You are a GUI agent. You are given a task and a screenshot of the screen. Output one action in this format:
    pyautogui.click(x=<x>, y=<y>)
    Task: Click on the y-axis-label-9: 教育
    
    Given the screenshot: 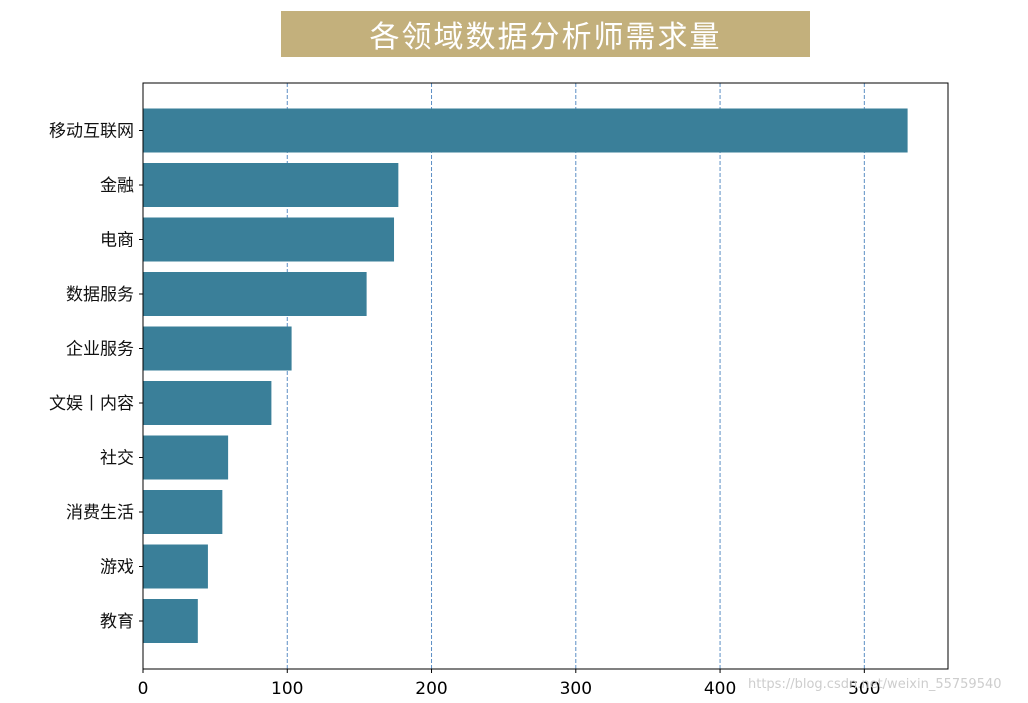 What is the action you would take?
    pyautogui.click(x=117, y=622)
    